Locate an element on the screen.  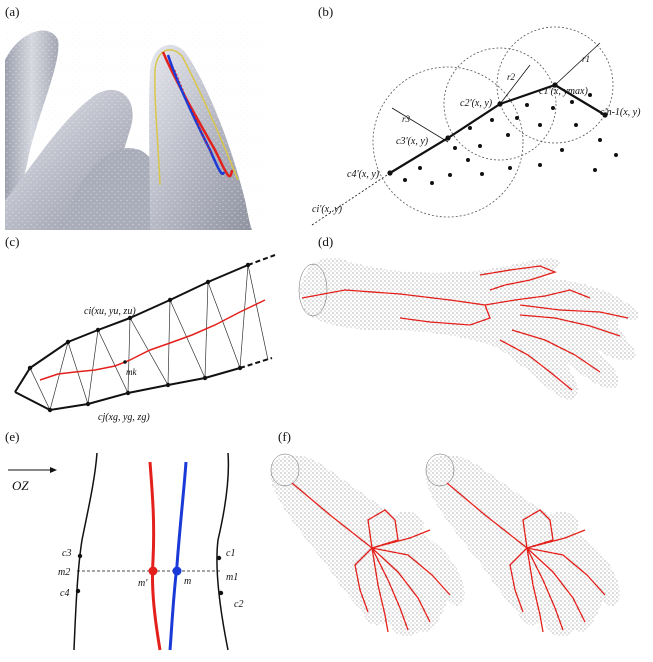
node-c2 is located at coordinates (500, 104).